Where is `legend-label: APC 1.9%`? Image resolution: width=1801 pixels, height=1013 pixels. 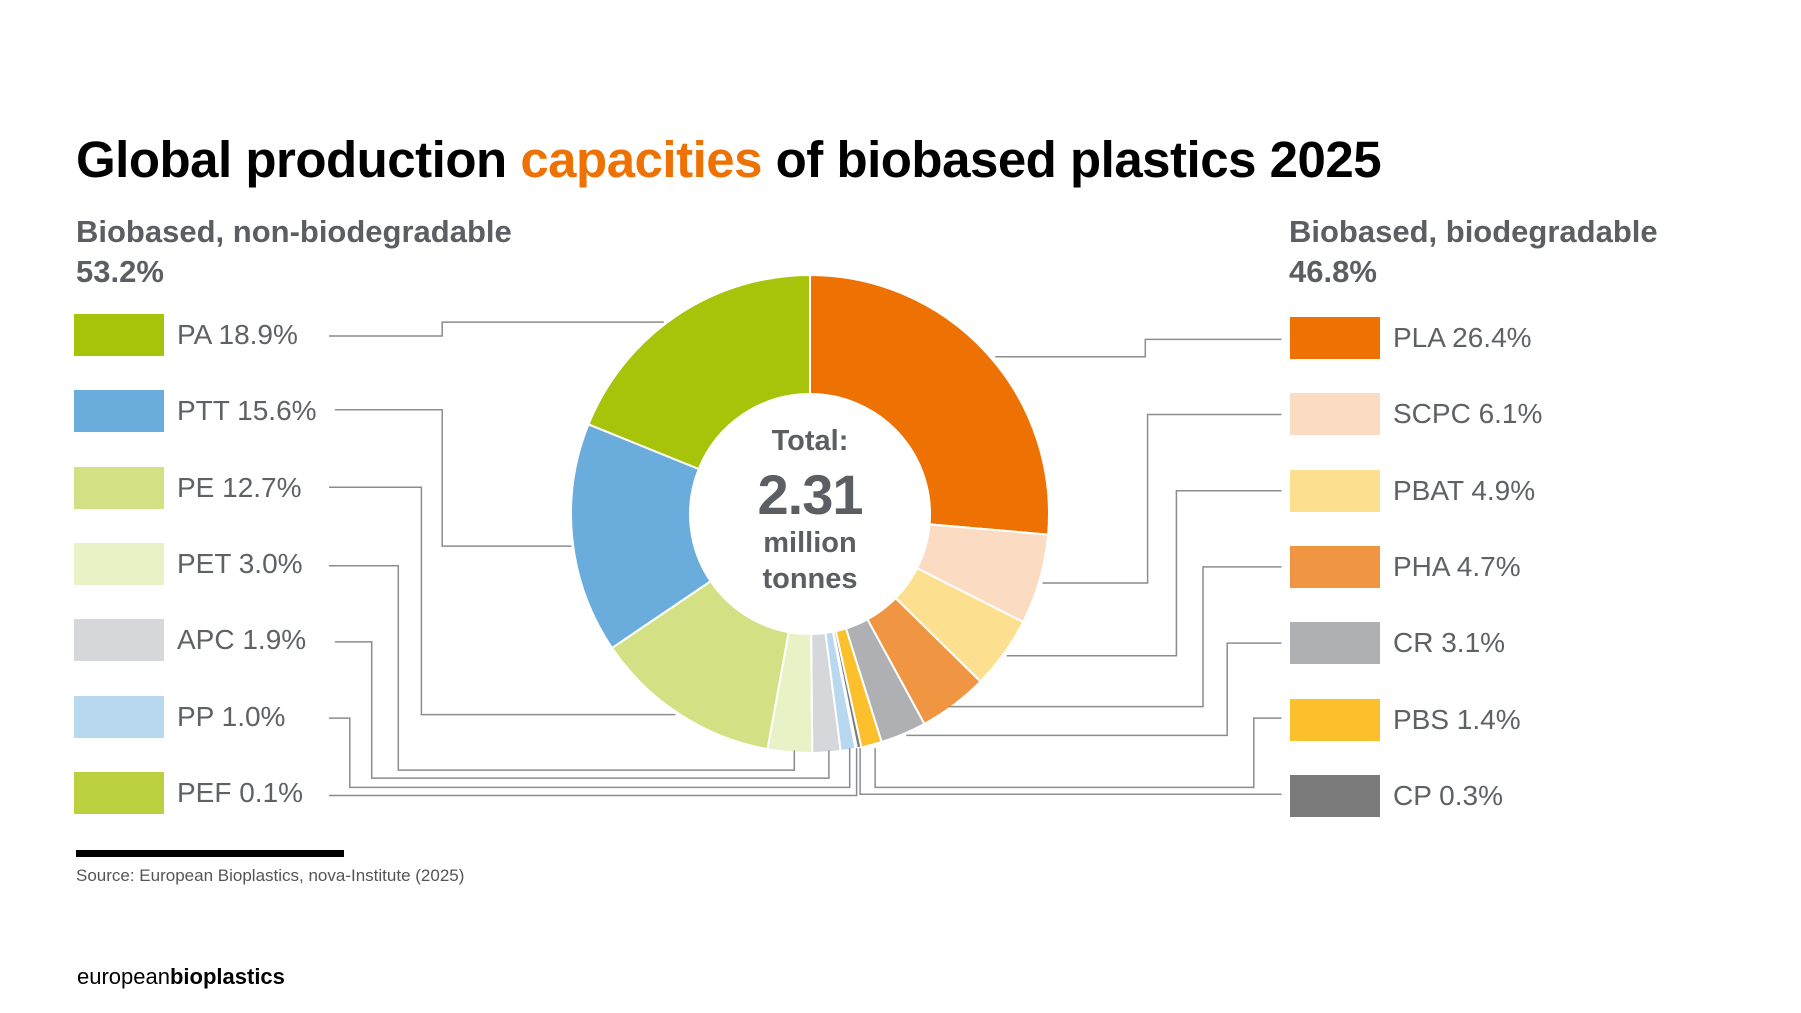 legend-label: APC 1.9% is located at coordinates (242, 640).